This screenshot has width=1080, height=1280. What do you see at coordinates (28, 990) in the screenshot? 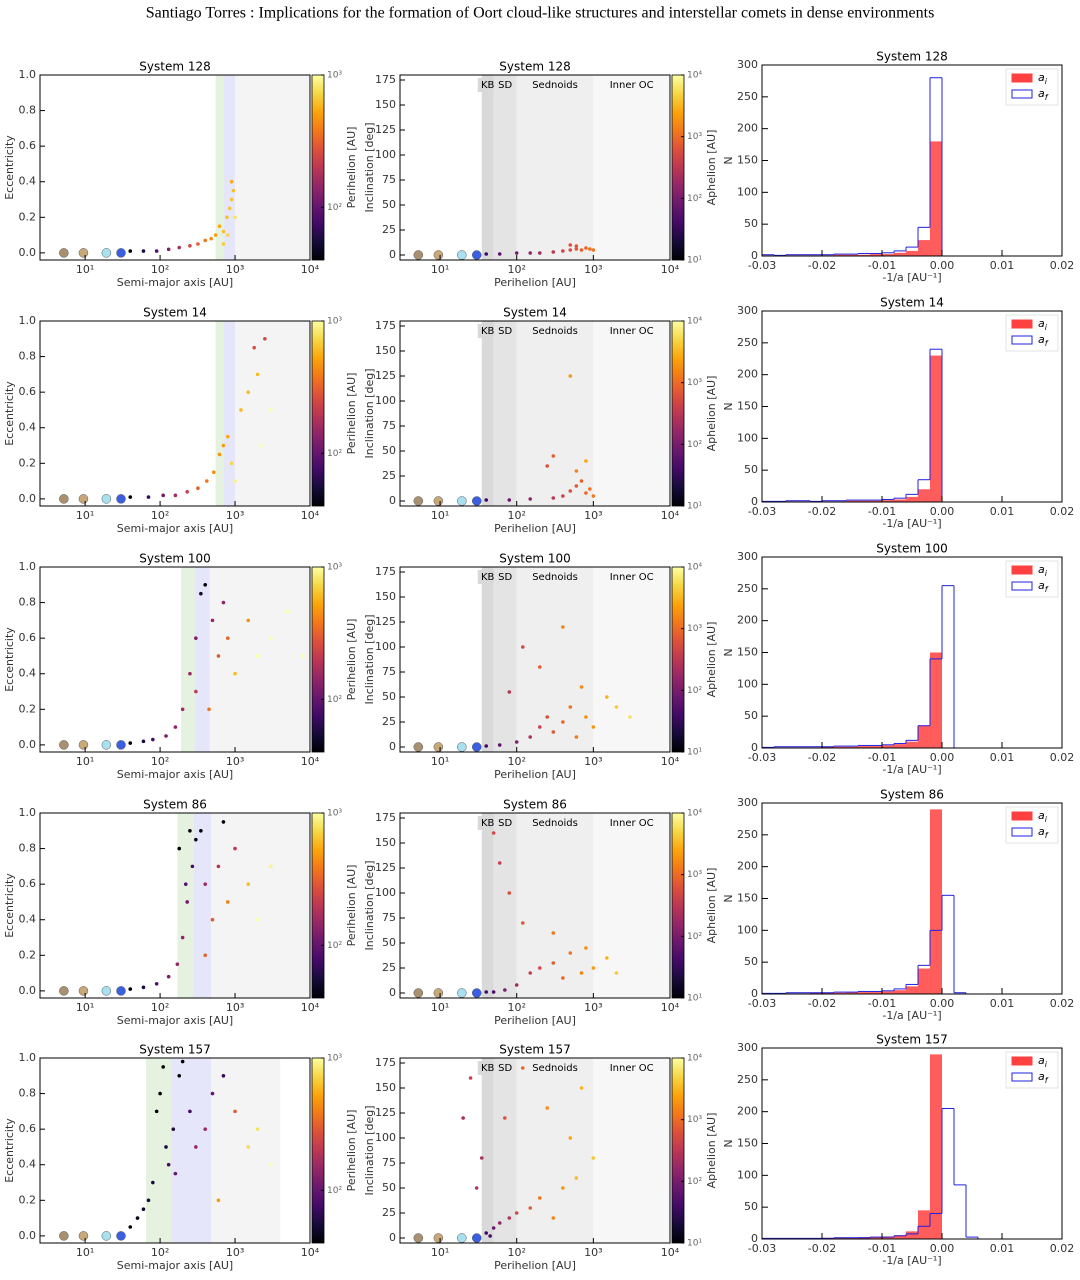
I see `y-tick-label: 0.0` at bounding box center [28, 990].